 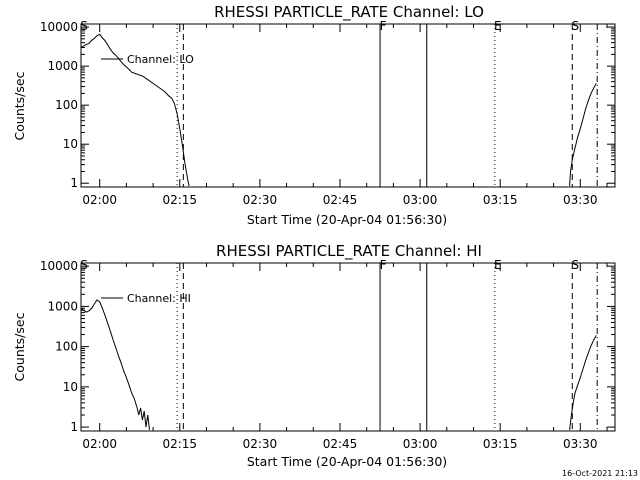 I want to click on panel-lo-marker-label-e: E, so click(x=498, y=26).